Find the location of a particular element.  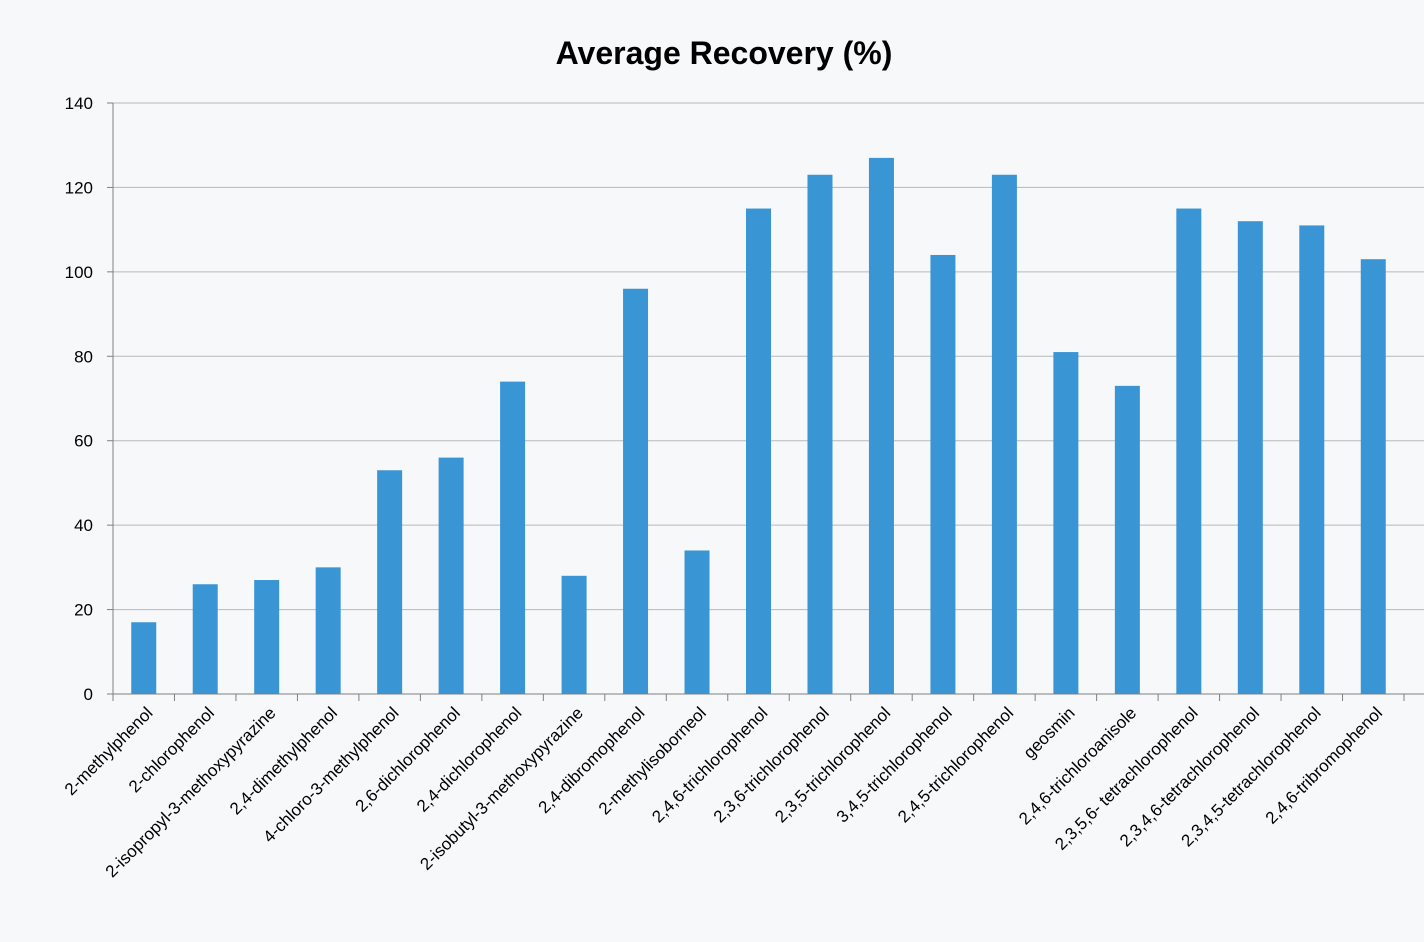

y-tick-label: 20 is located at coordinates (83, 610).